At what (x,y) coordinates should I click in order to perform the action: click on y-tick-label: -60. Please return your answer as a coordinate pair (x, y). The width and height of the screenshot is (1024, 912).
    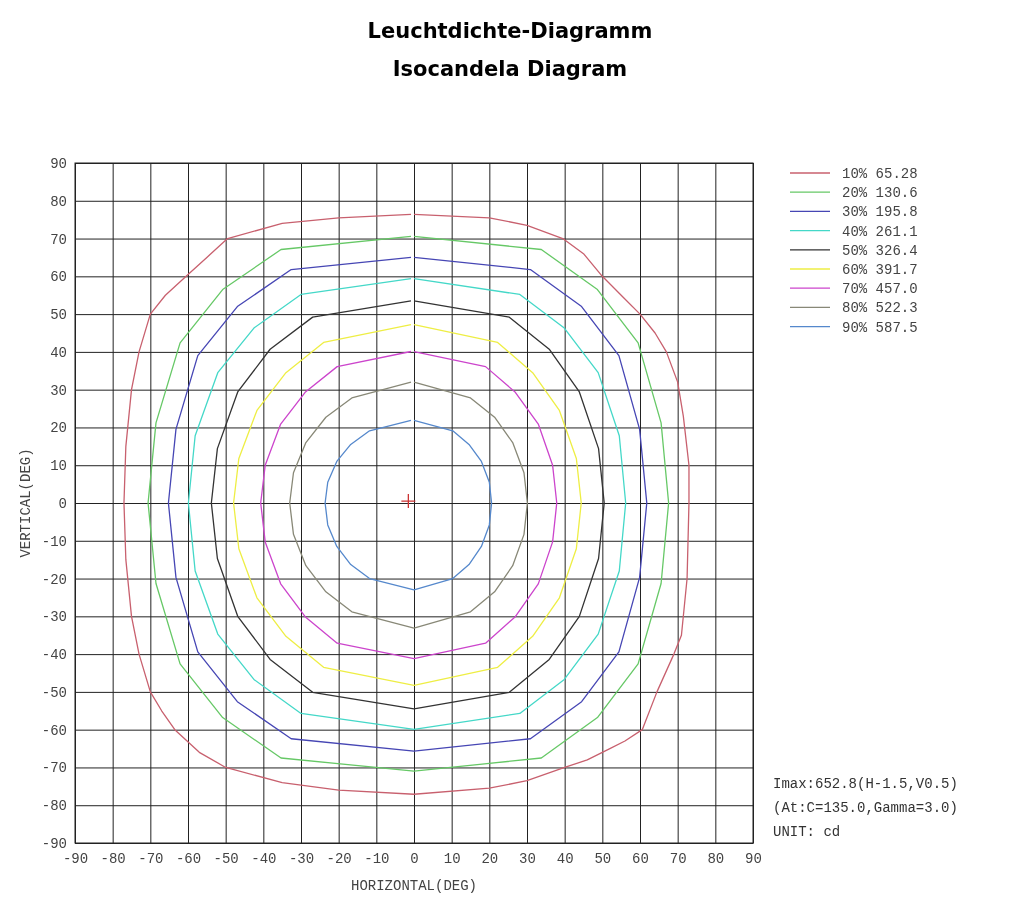
    Looking at the image, I should click on (54, 730).